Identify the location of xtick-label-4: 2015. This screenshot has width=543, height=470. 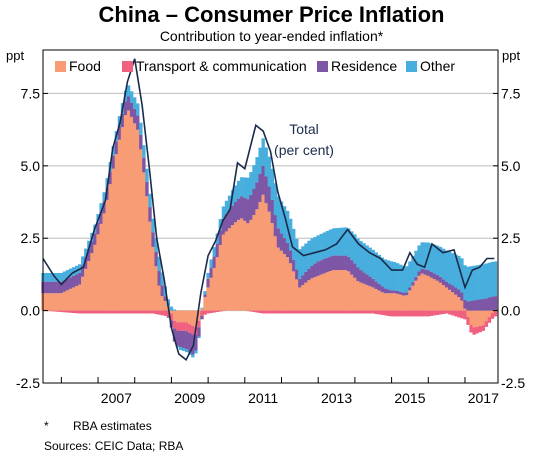
(409, 398).